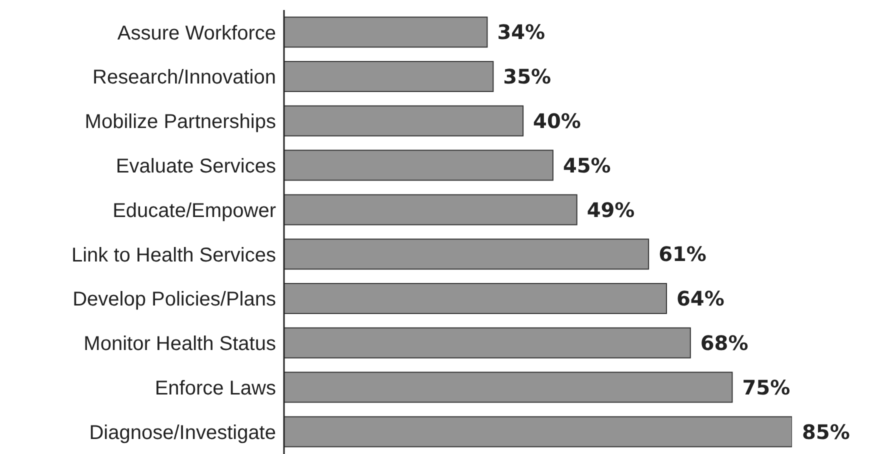 The width and height of the screenshot is (873, 454). Describe the element at coordinates (682, 254) in the screenshot. I see `data-label: 61%` at that location.